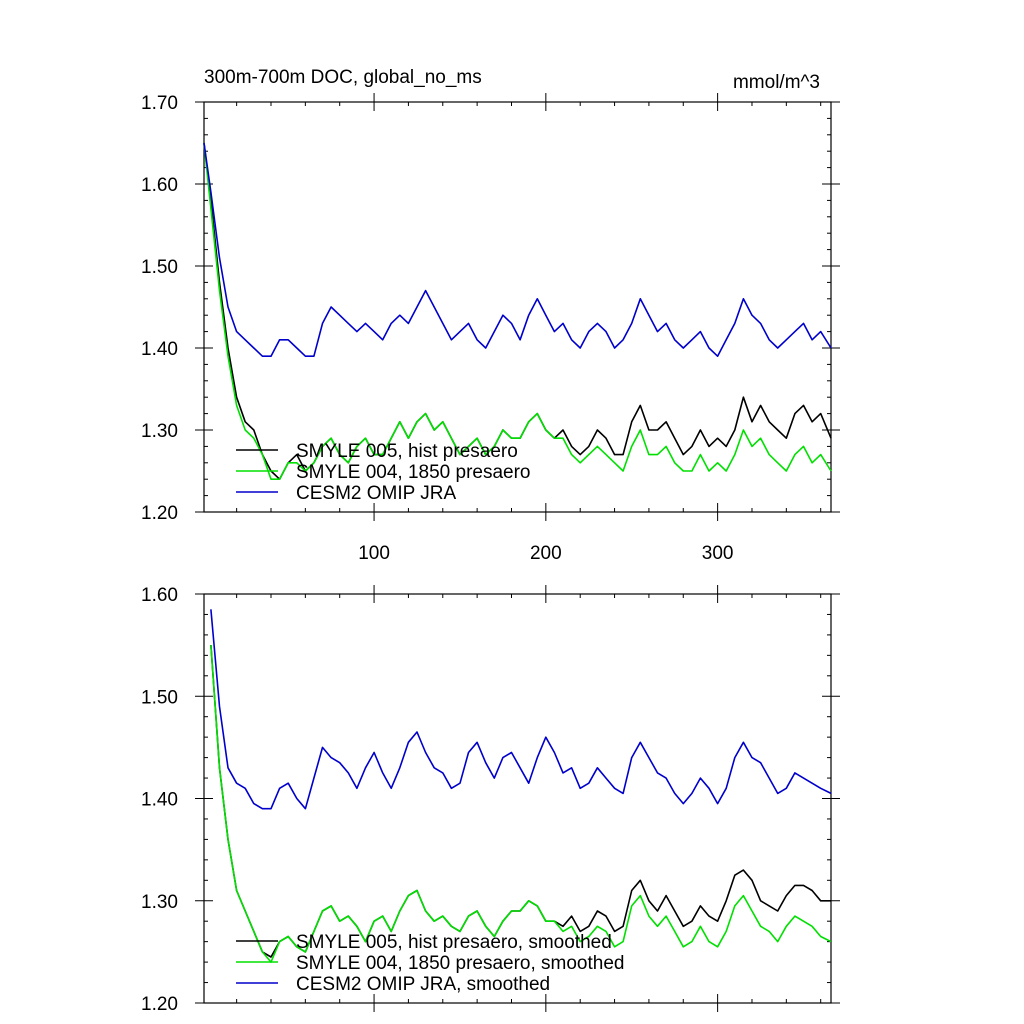  Describe the element at coordinates (454, 942) in the screenshot. I see `legend-entry: SMYLE 005, hist presaero, smoothed` at that location.